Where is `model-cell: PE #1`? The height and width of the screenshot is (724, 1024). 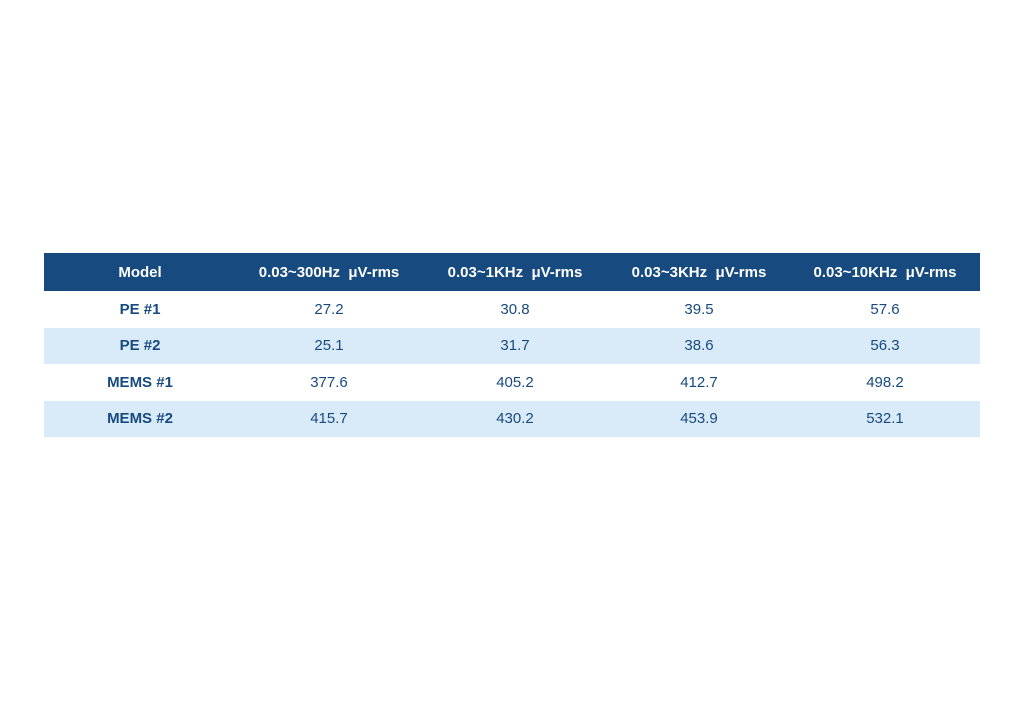 model-cell: PE #1 is located at coordinates (140, 309).